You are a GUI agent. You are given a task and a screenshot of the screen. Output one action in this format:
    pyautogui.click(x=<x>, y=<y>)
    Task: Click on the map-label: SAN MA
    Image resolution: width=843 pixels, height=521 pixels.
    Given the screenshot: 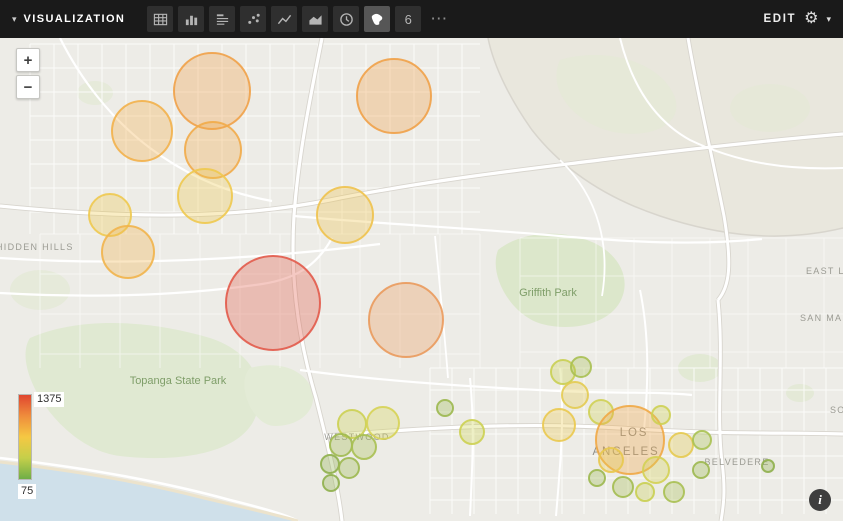 What is the action you would take?
    pyautogui.click(x=821, y=318)
    